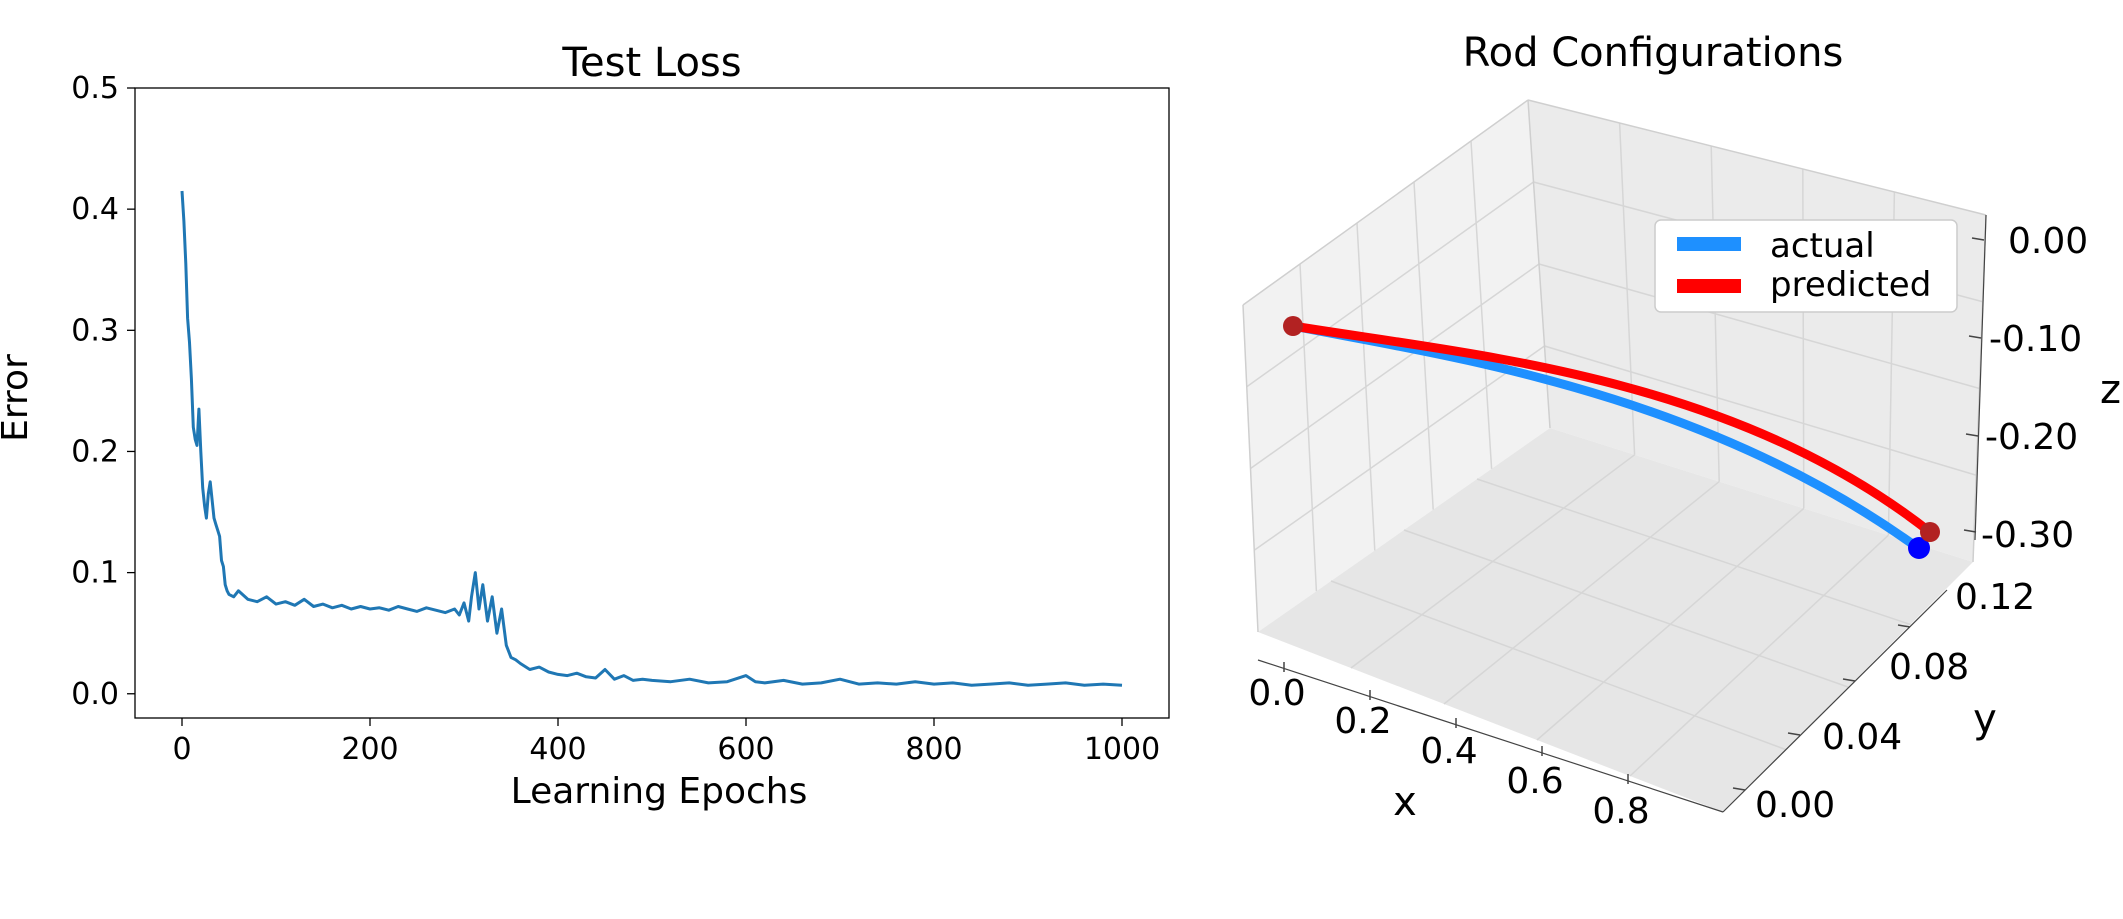 The width and height of the screenshot is (2123, 919). I want to click on x-tick-label: 200, so click(369, 749).